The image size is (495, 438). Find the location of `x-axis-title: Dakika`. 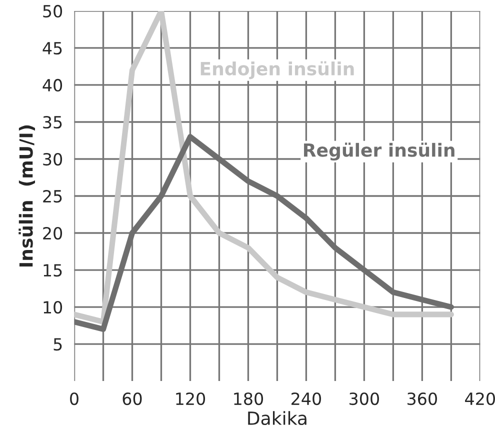

x-axis-title: Dakika is located at coordinates (277, 418).